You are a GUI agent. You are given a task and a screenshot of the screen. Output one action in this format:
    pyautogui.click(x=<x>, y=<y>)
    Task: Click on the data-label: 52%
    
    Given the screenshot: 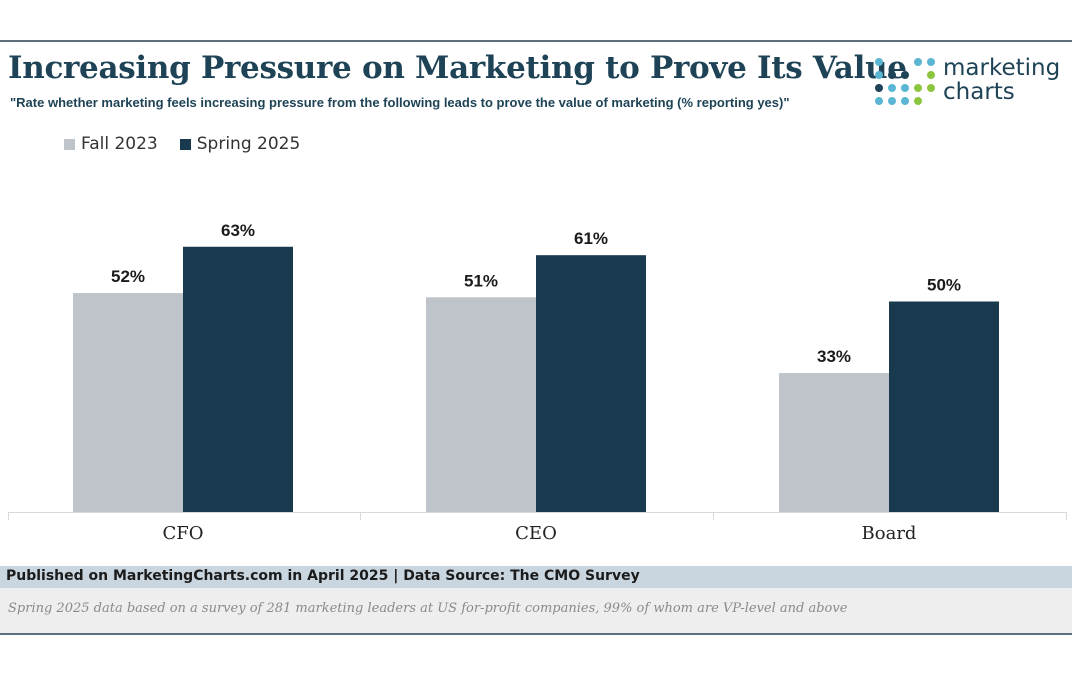 What is the action you would take?
    pyautogui.click(x=128, y=276)
    